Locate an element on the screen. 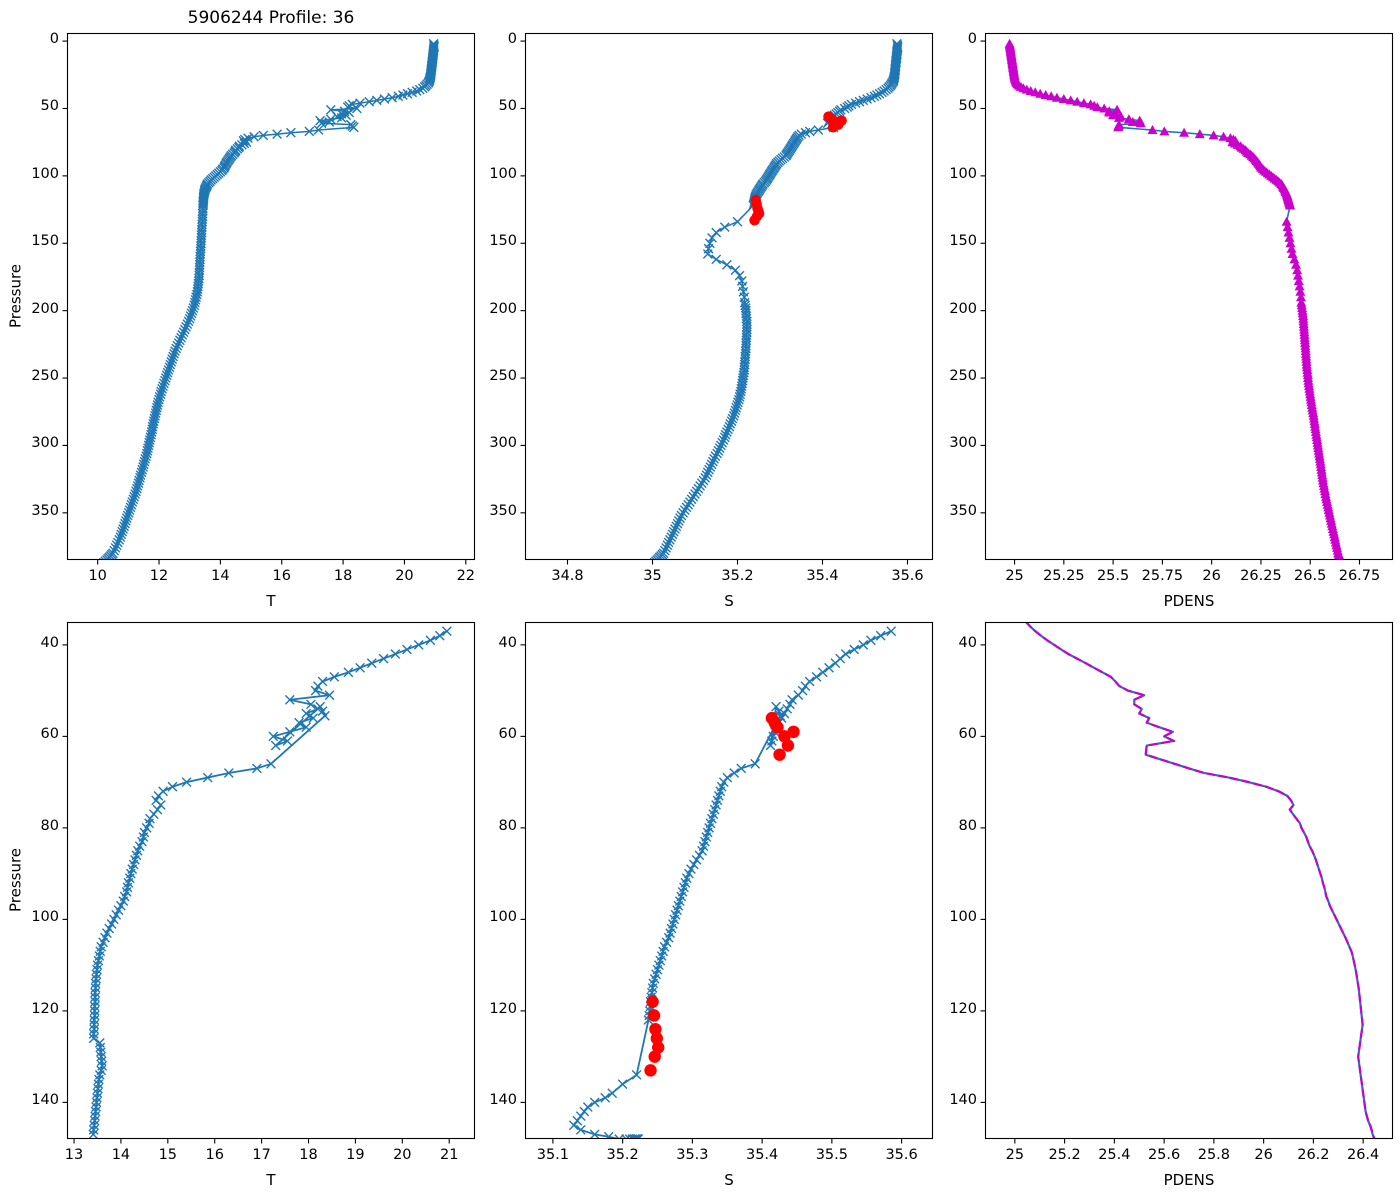  x-tick-label: 26 is located at coordinates (1263, 1155).